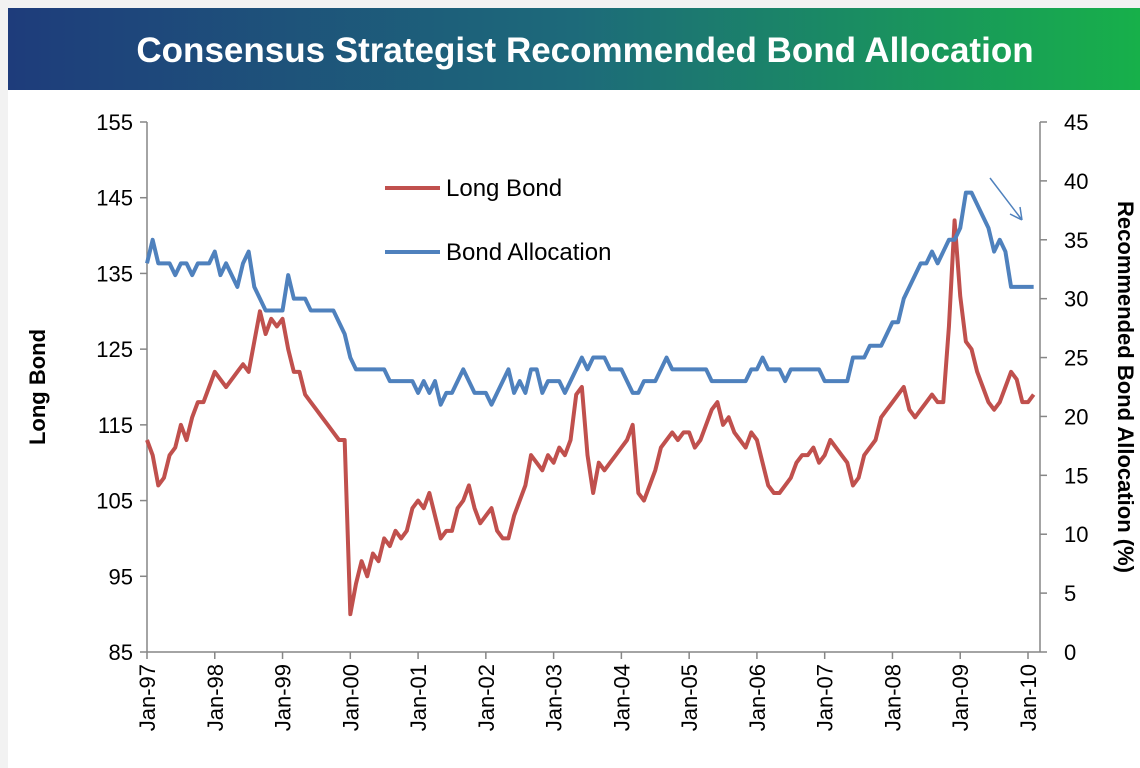 The image size is (1140, 768). Describe the element at coordinates (892, 697) in the screenshot. I see `x-tick-label: Jan-08` at that location.